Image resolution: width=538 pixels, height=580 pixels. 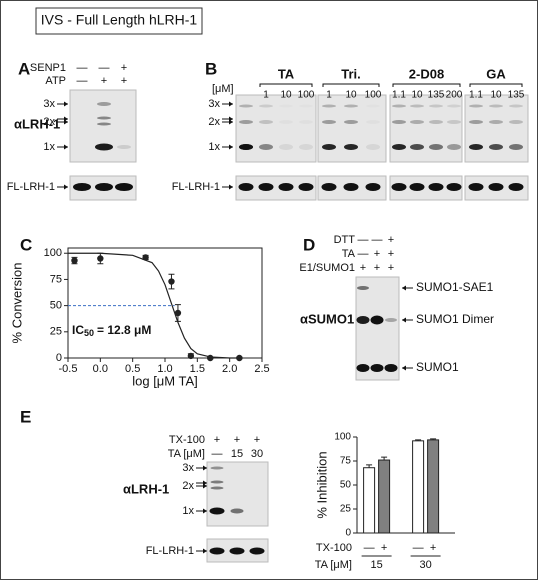 What do you see at coordinates (329, 95) in the screenshot?
I see `dose-label: 1` at bounding box center [329, 95].